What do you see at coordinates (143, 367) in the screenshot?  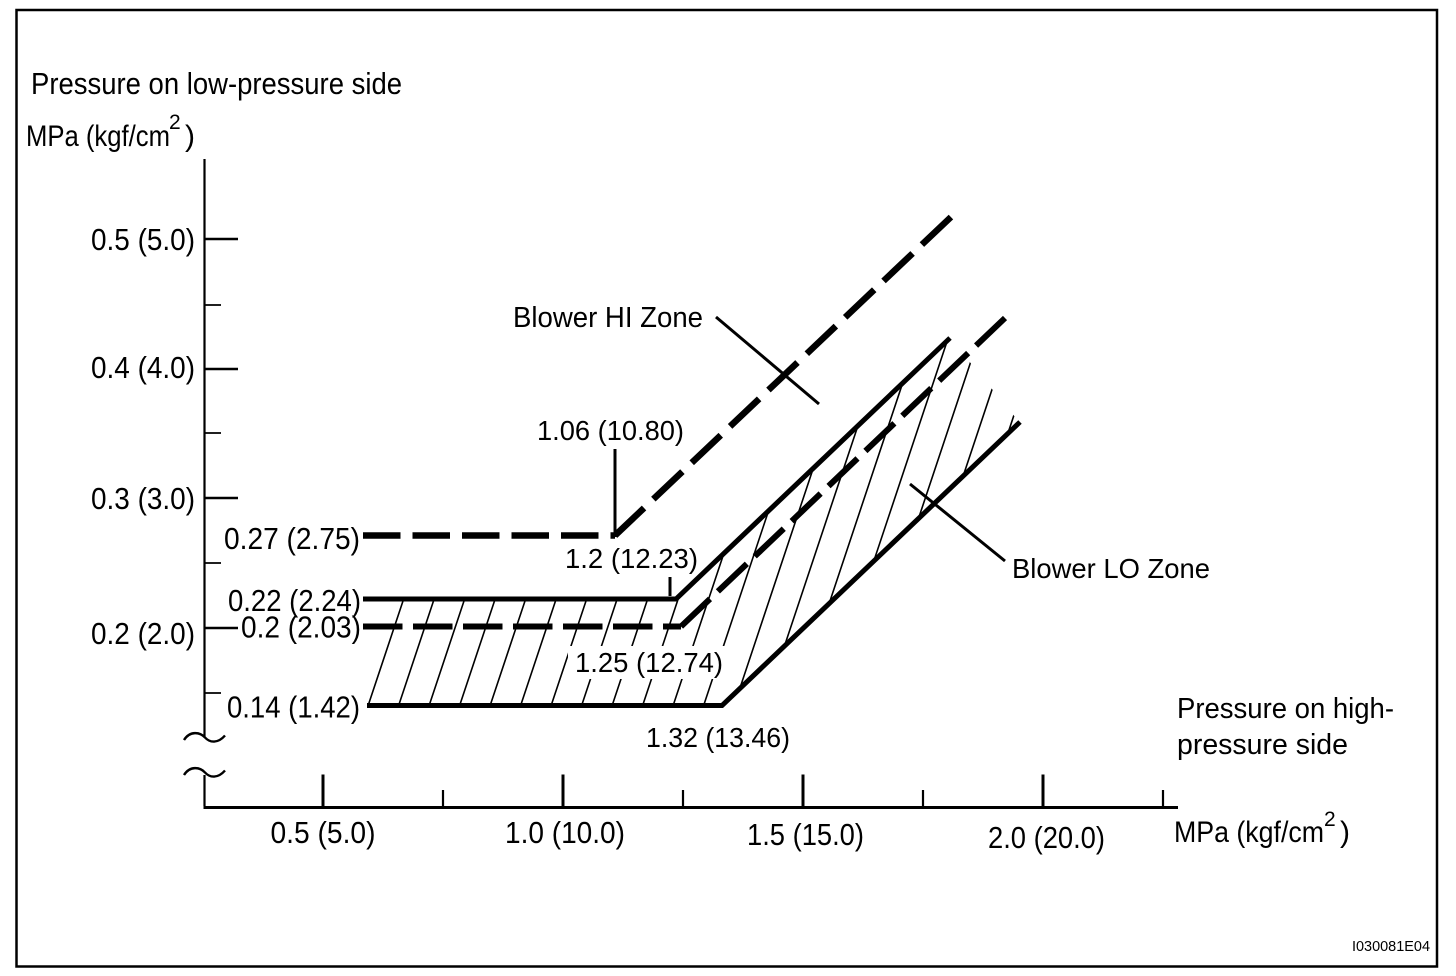 I see `svg-text: 0.4 (4.0)` at bounding box center [143, 367].